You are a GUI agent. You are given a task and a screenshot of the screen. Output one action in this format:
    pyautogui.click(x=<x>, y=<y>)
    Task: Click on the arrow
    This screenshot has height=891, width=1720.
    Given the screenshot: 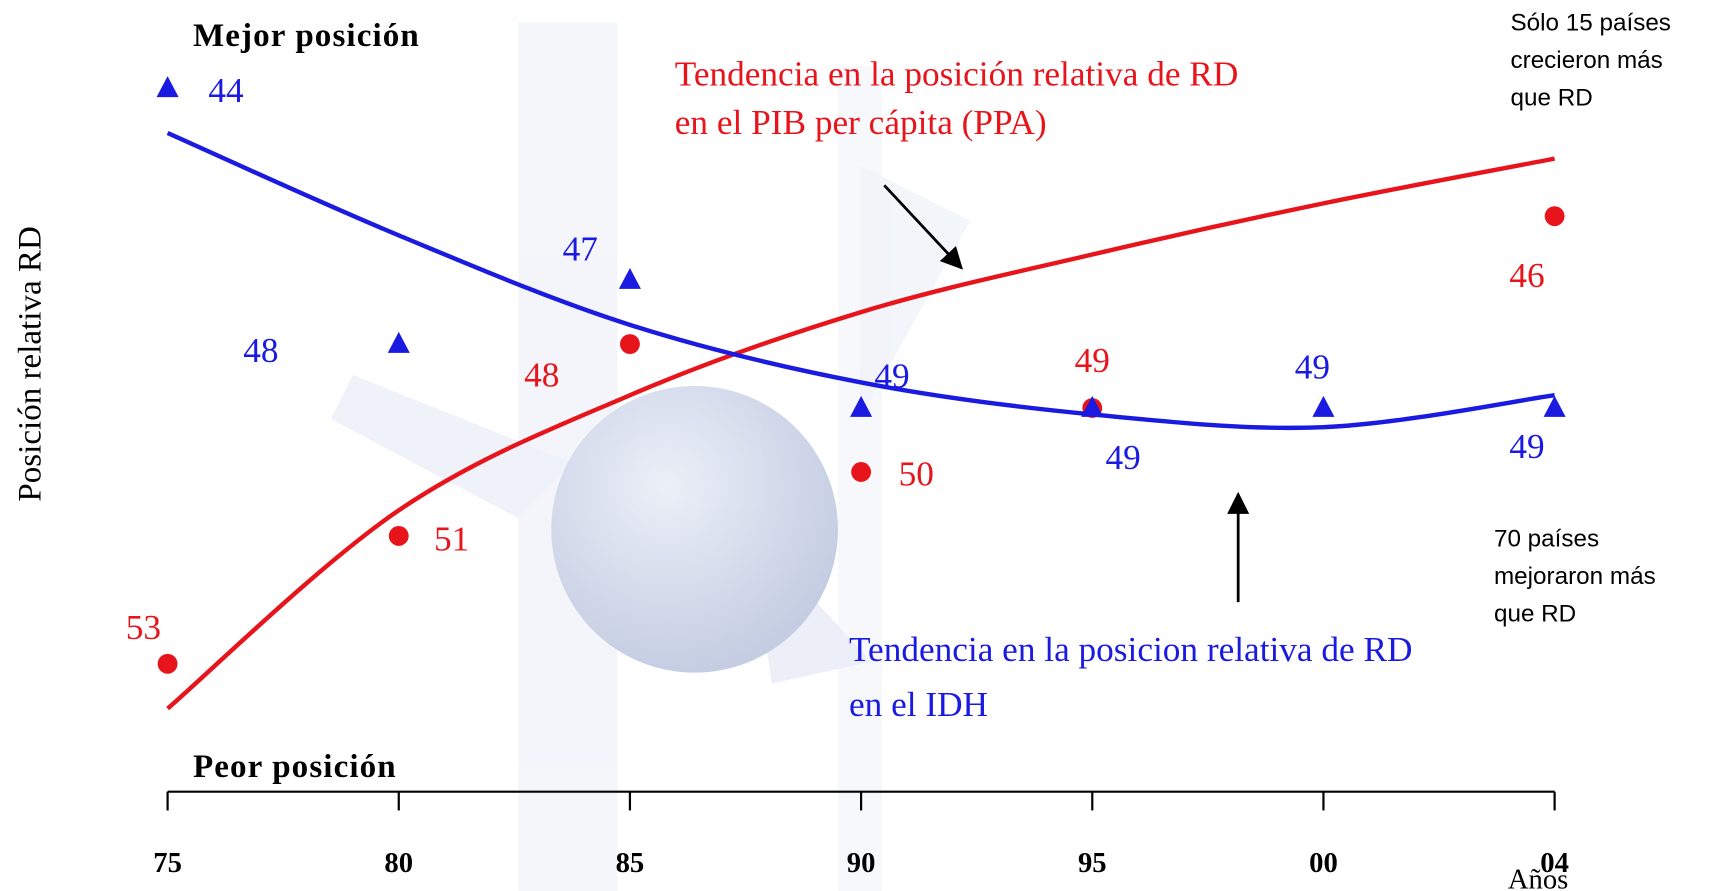 What is the action you would take?
    pyautogui.click(x=923, y=227)
    